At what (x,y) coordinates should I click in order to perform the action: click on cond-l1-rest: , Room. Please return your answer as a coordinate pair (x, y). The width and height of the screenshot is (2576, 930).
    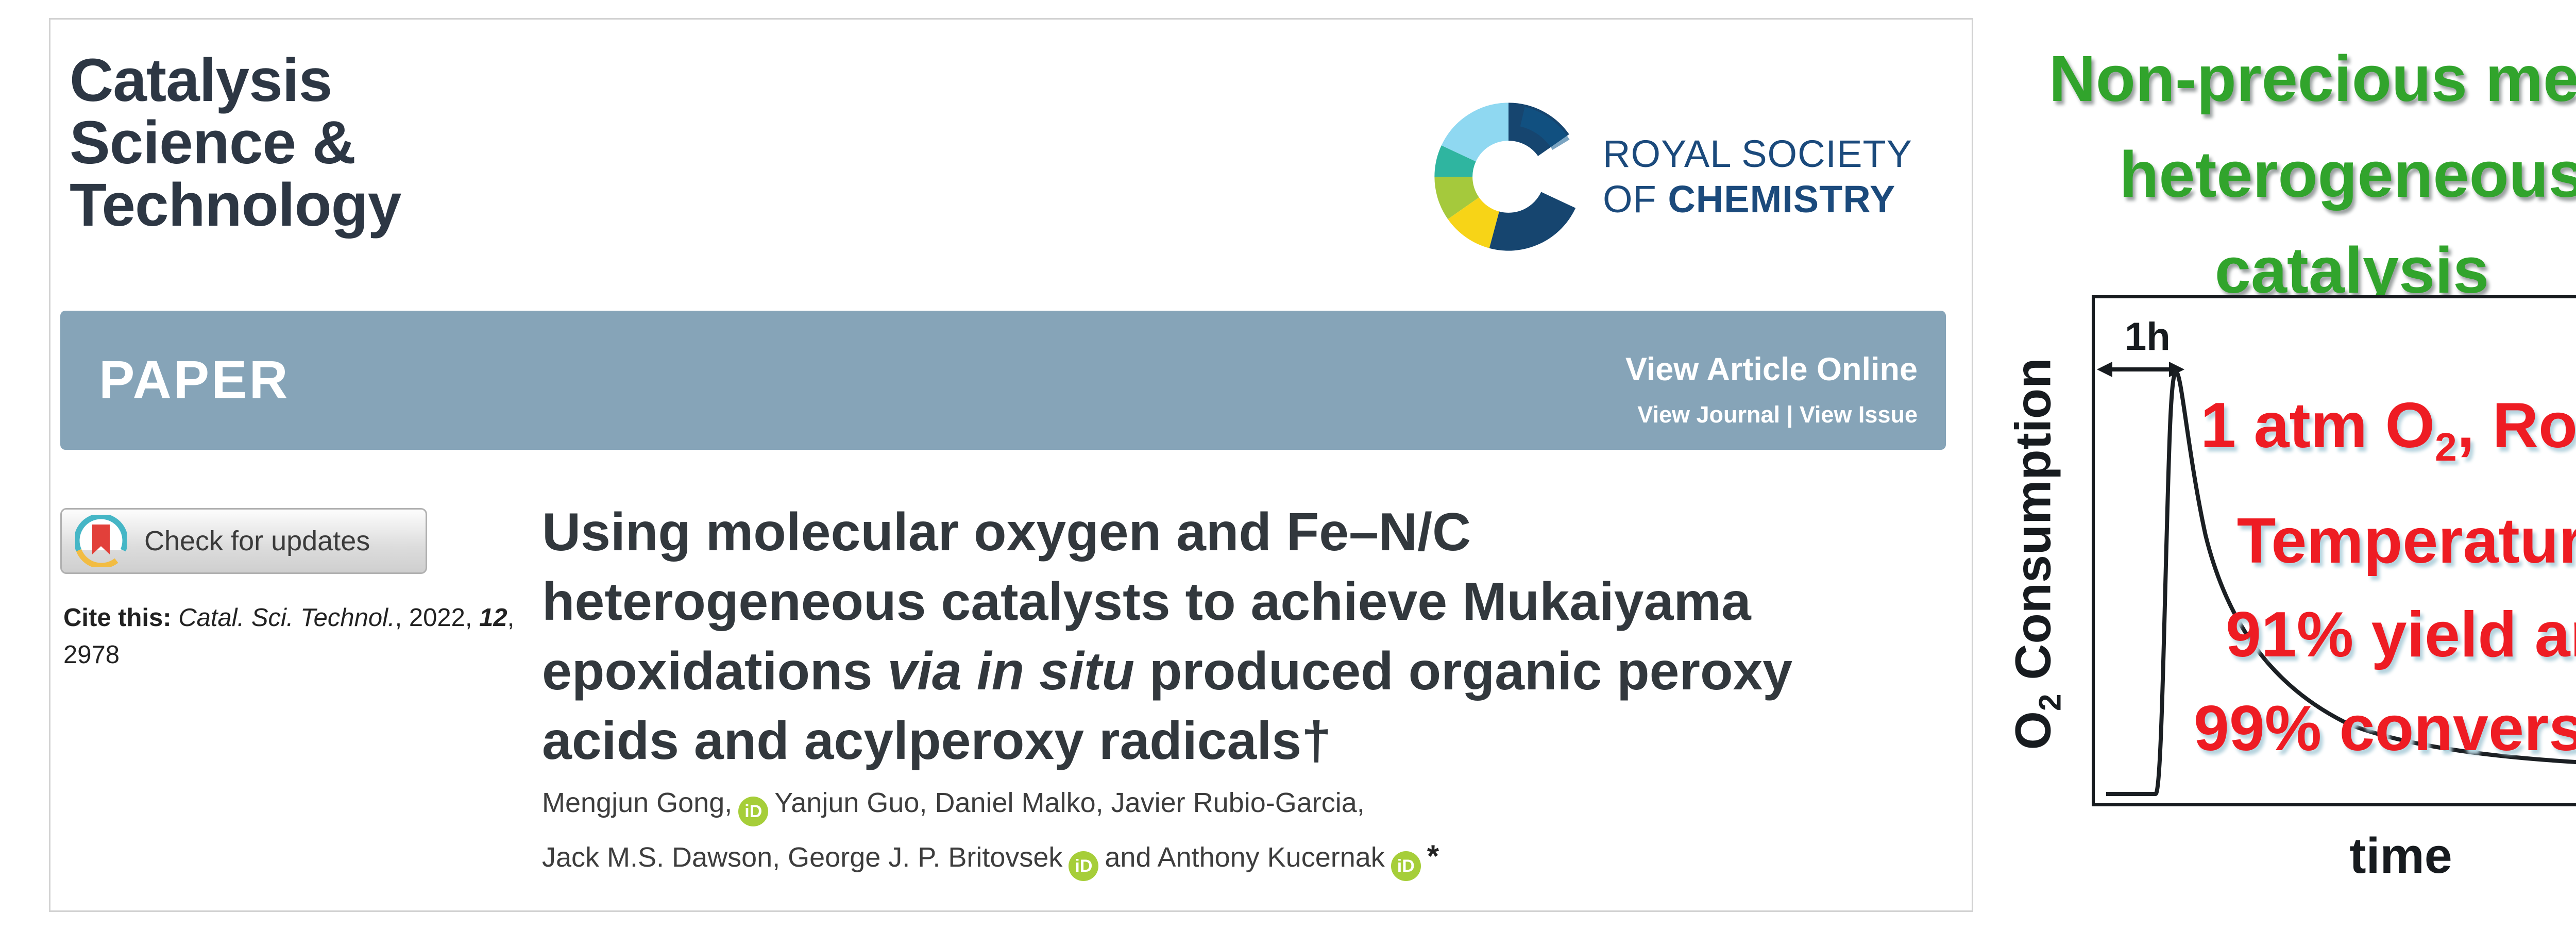
    Looking at the image, I should click on (2516, 425).